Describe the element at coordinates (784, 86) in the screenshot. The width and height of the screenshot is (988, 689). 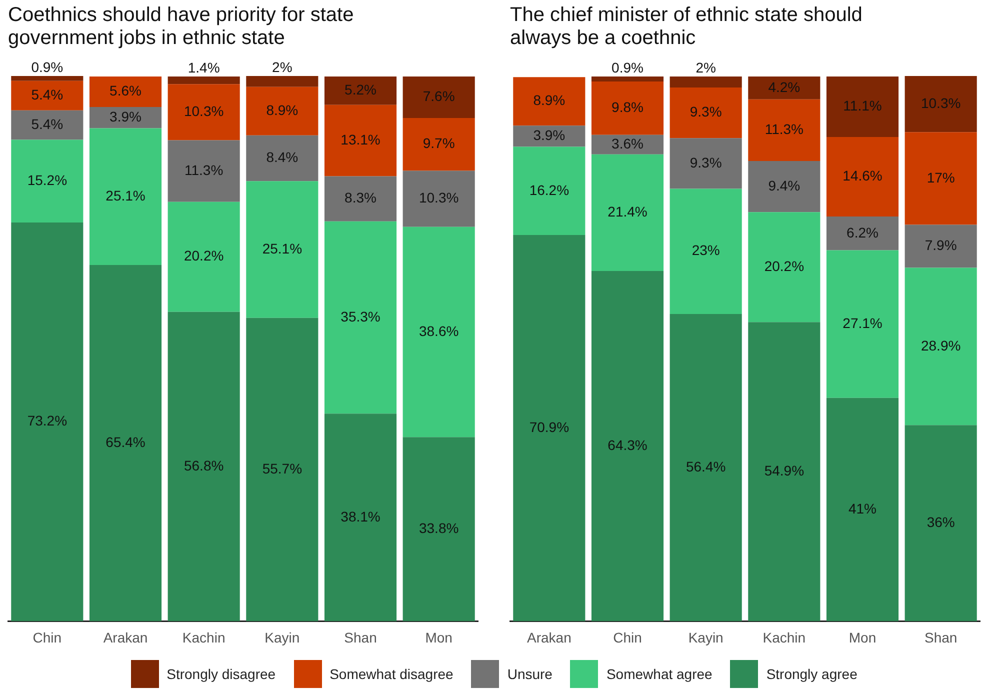
I see `data-label: 4.2%` at that location.